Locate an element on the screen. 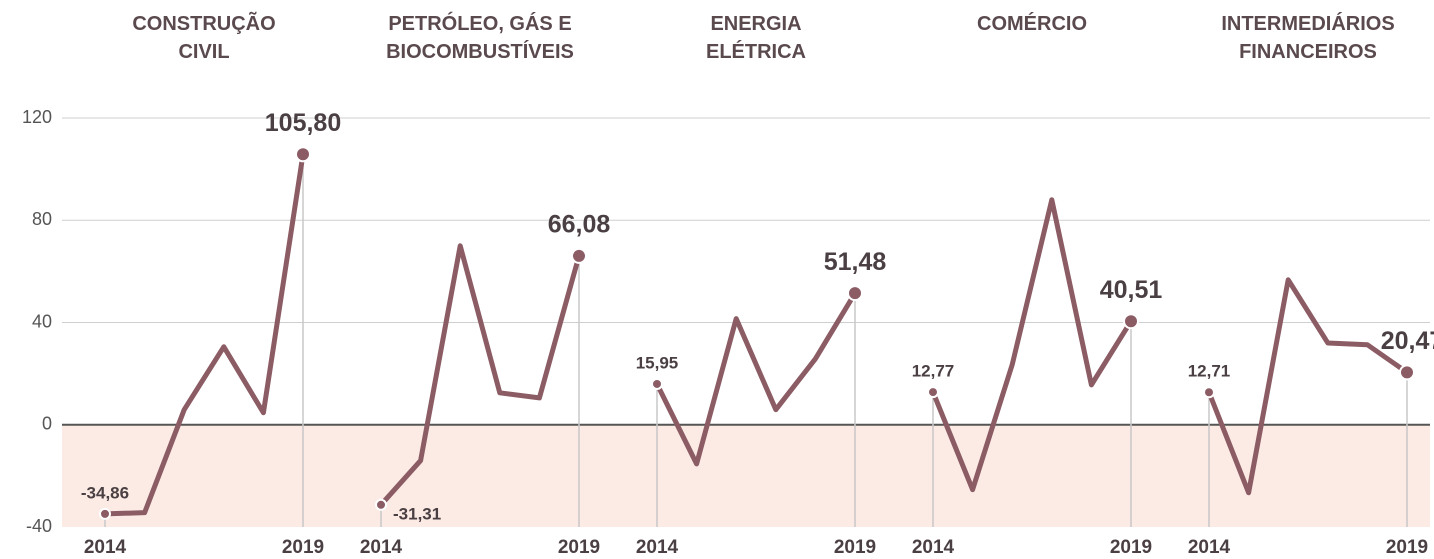  y-tick-label: 0 is located at coordinates (47, 424).